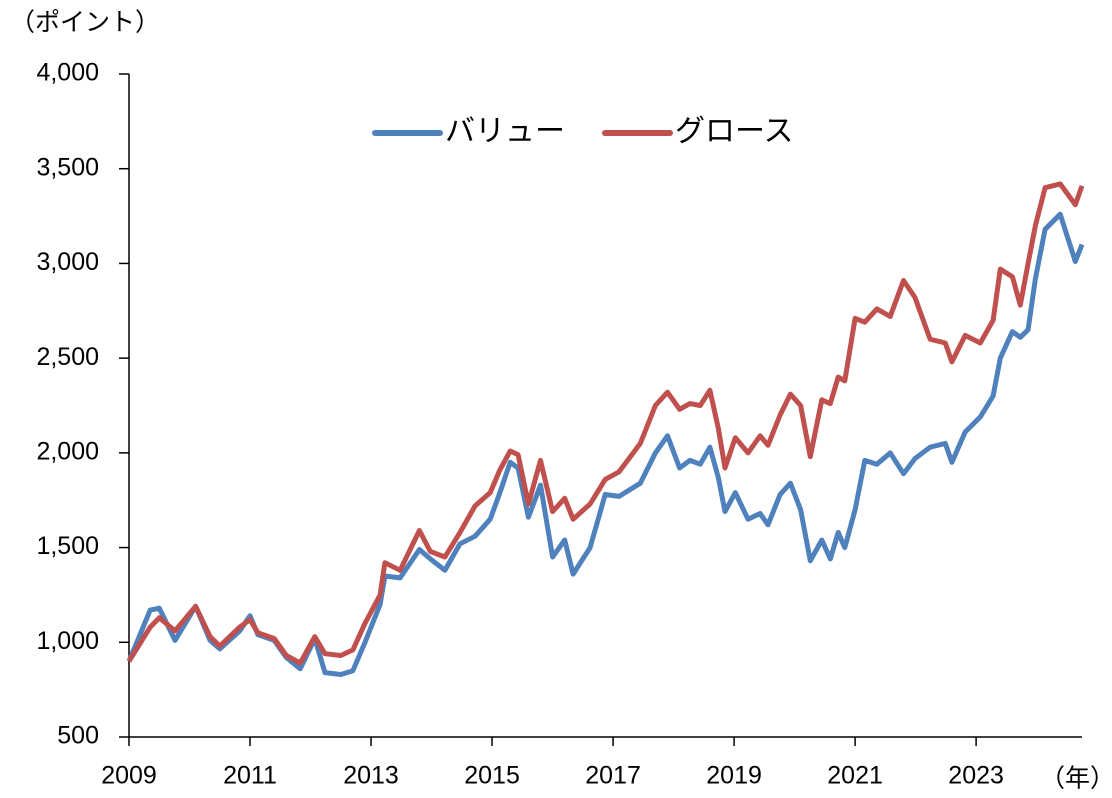 The width and height of the screenshot is (1112, 798). I want to click on legend-label: グロース, so click(734, 131).